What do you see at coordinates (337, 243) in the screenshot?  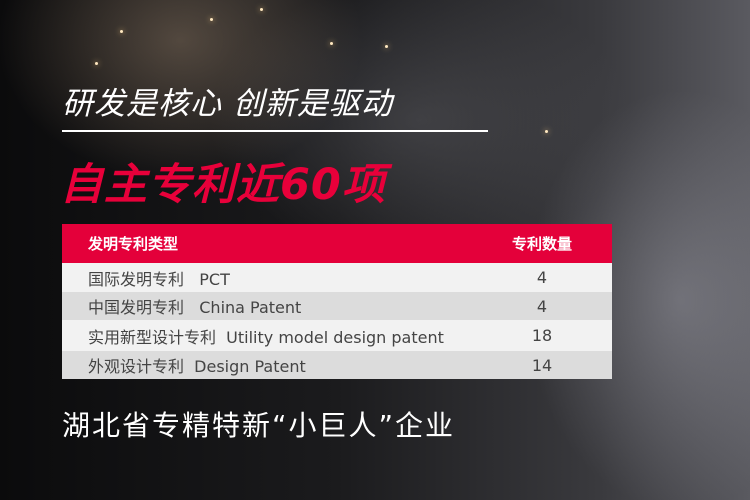 I see `table-header: 发明专利类型 专利数量` at bounding box center [337, 243].